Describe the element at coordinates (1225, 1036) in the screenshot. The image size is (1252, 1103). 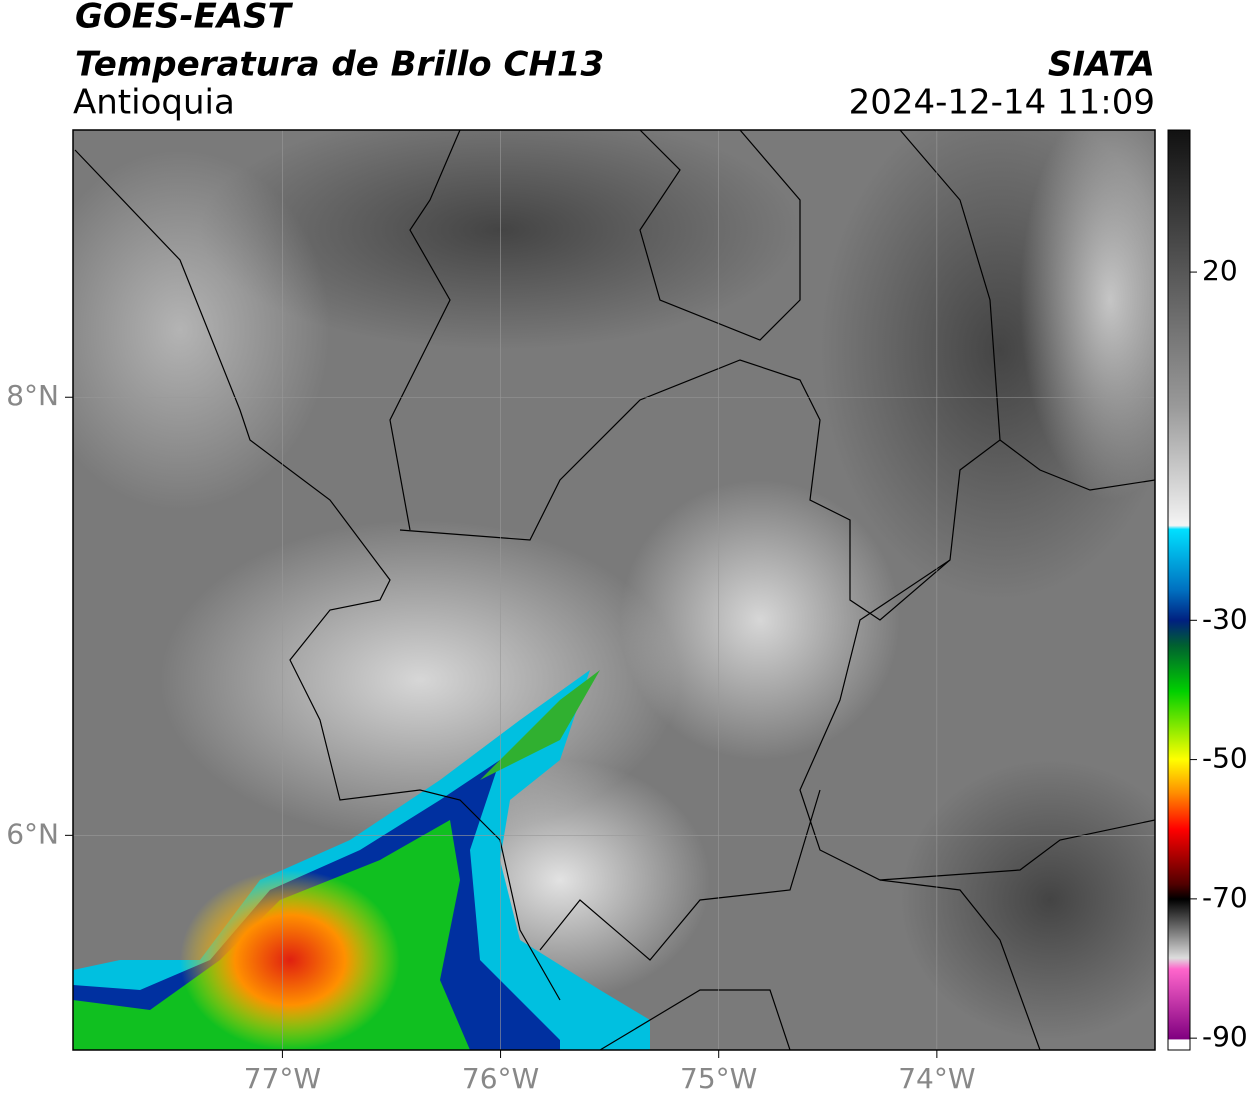
I see `colorbar-label: -90` at that location.